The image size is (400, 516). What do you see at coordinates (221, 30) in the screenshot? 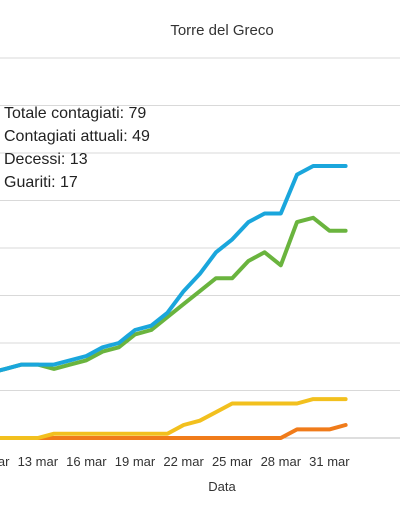
I see `chart-title: Torre del Greco` at bounding box center [221, 30].